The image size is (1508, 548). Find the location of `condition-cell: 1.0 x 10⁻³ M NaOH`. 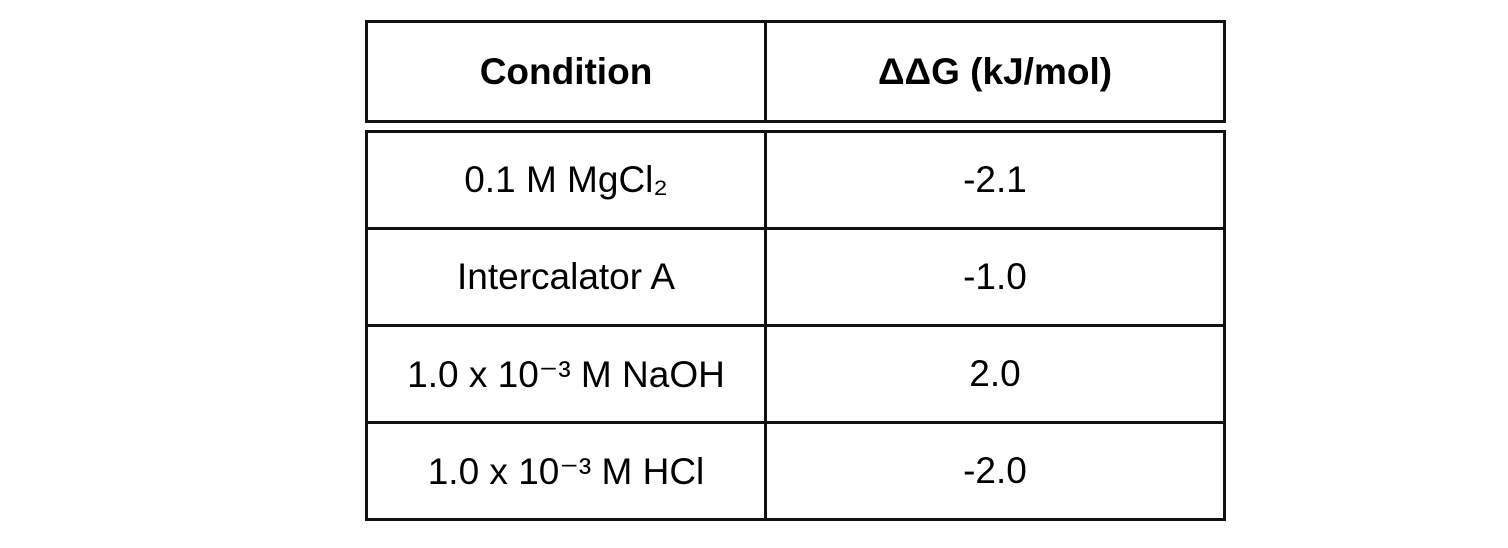

condition-cell: 1.0 x 10⁻³ M NaOH is located at coordinates (566, 374).